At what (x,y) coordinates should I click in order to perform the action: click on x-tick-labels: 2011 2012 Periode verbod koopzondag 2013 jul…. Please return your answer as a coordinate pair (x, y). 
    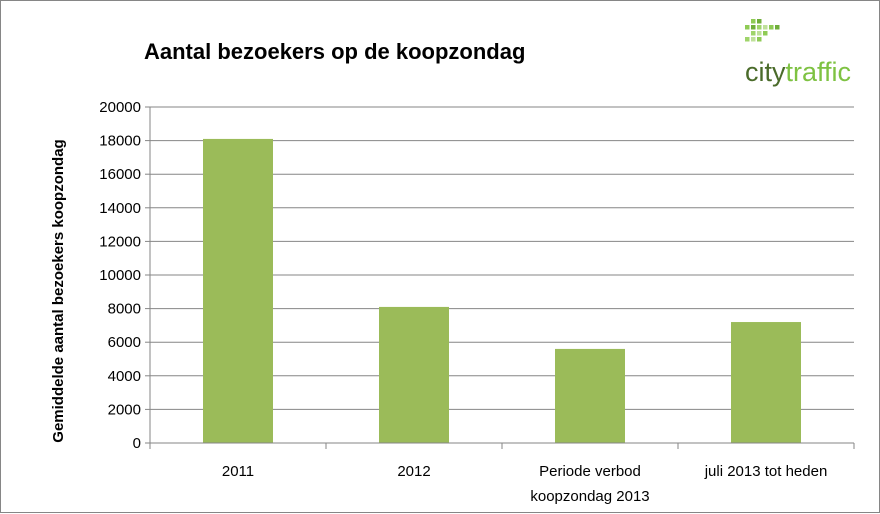
    Looking at the image, I should click on (524, 484).